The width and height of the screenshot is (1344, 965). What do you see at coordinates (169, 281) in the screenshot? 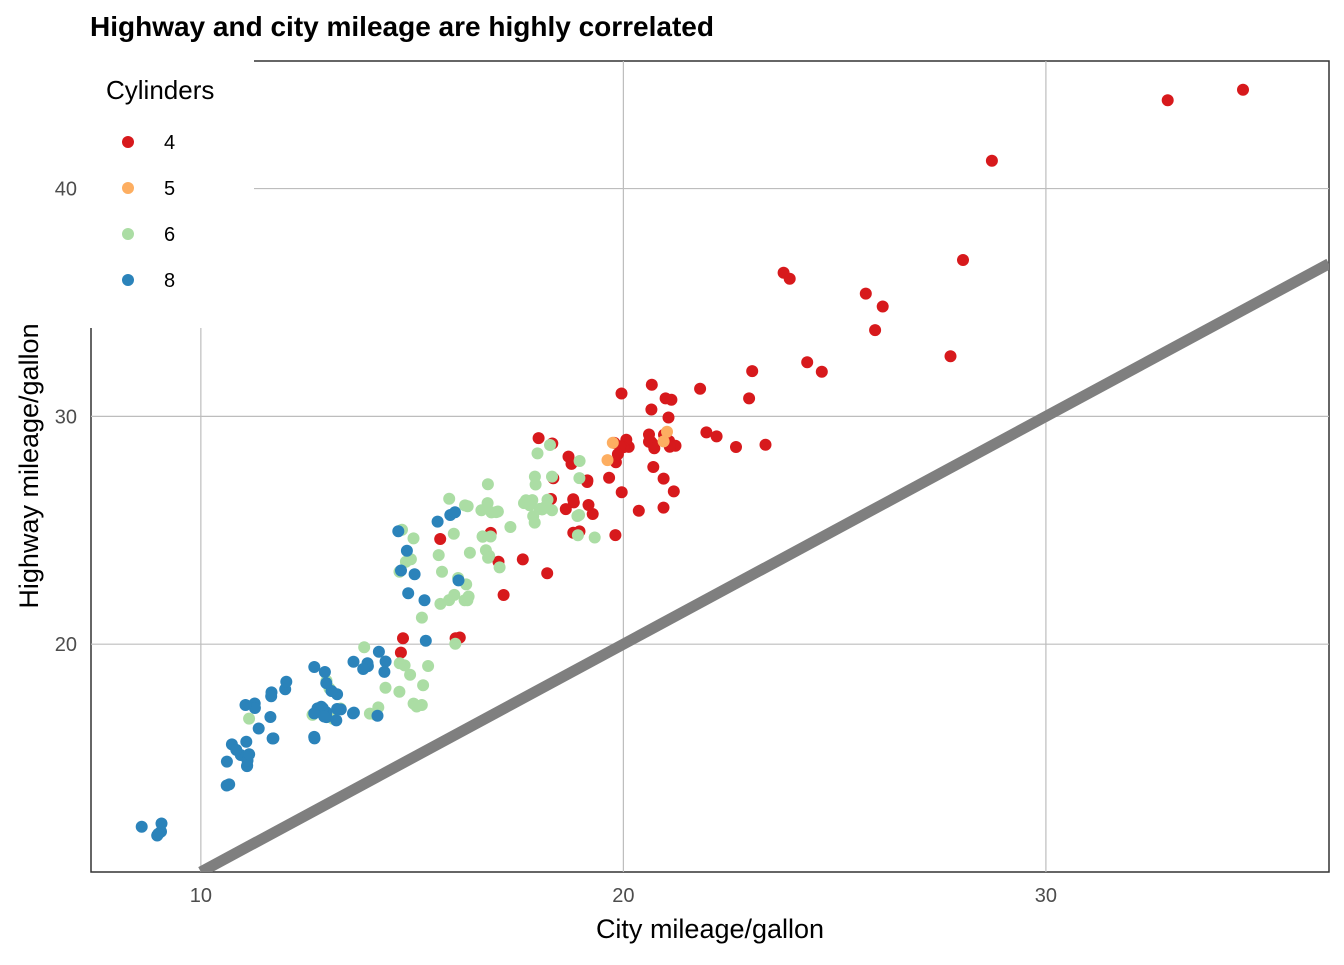
I see `legend-label-8: 8` at bounding box center [169, 281].